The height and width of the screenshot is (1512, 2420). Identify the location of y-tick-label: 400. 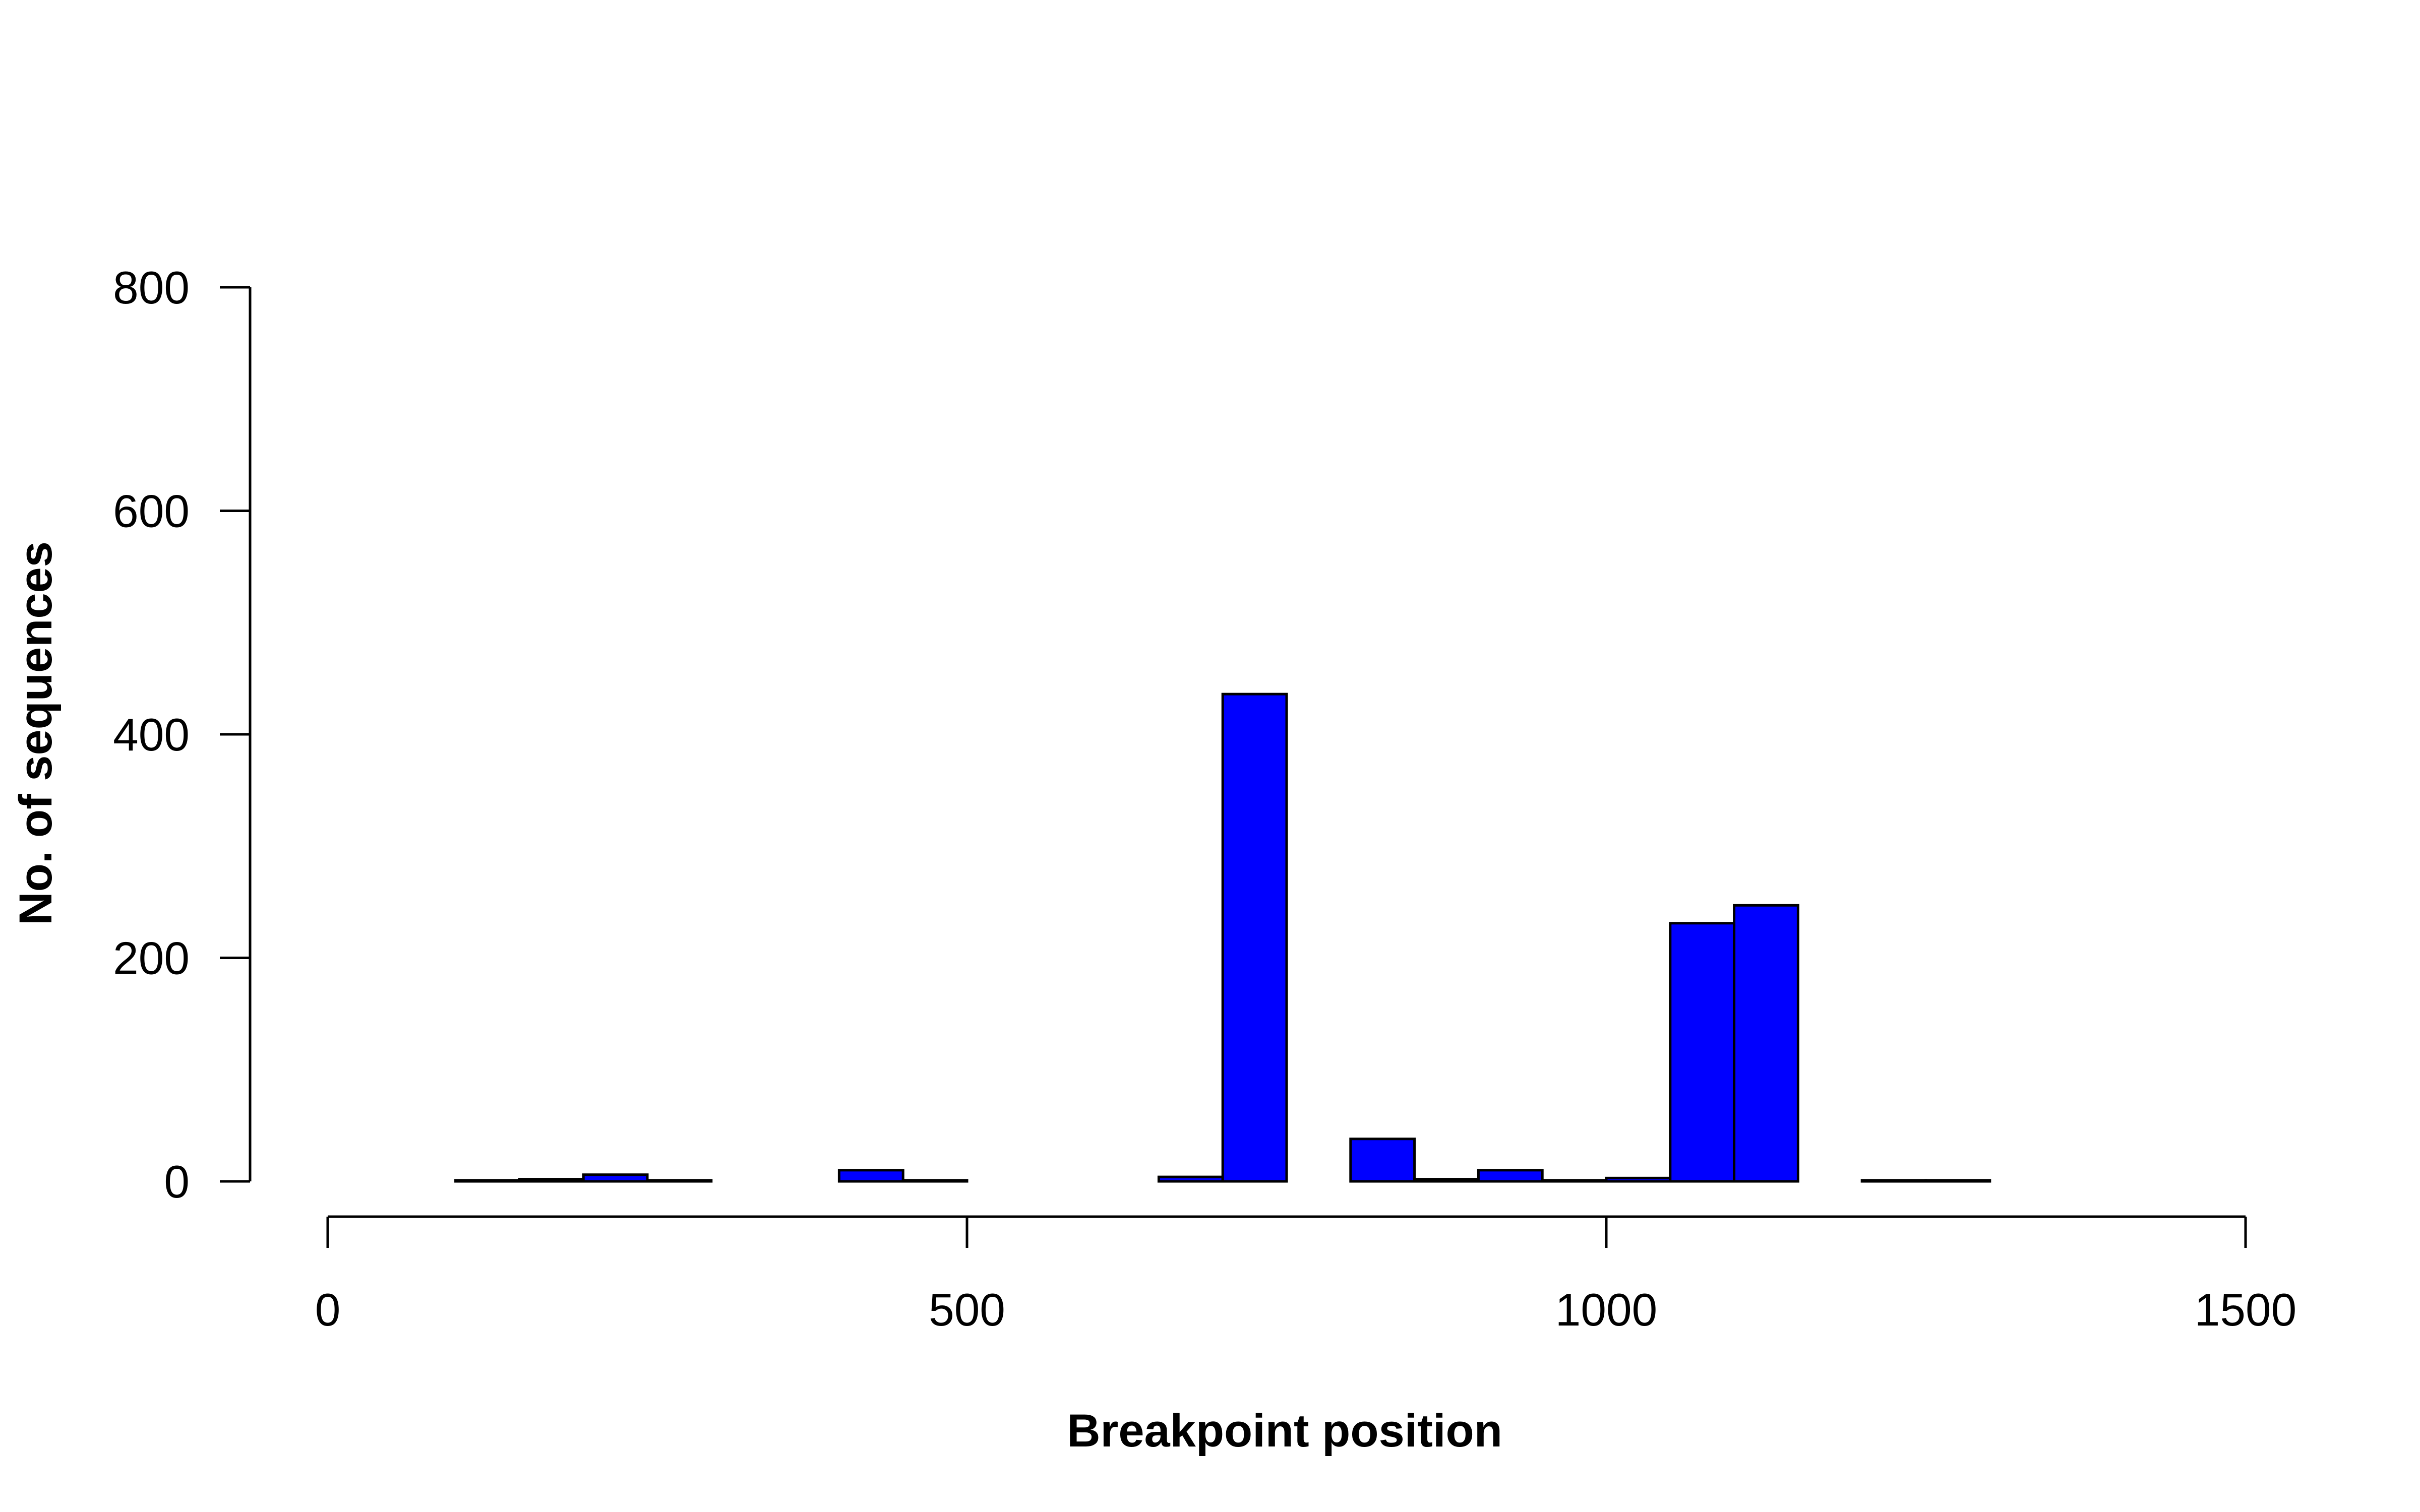
(151, 735).